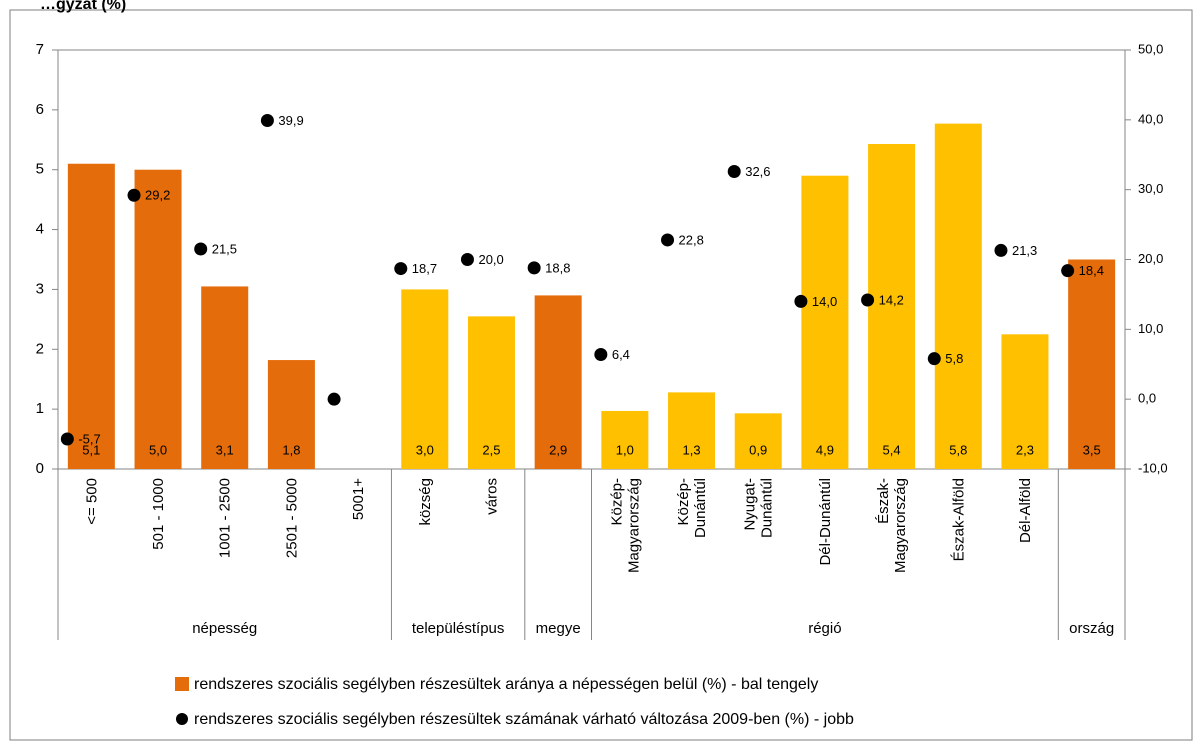 The height and width of the screenshot is (742, 1193). Describe the element at coordinates (558, 449) in the screenshot. I see `bar-data-label: 2,9` at that location.